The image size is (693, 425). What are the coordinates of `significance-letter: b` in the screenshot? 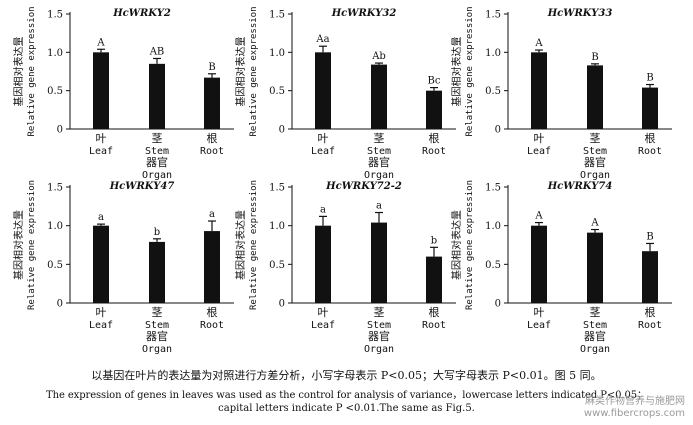 It's located at (434, 240).